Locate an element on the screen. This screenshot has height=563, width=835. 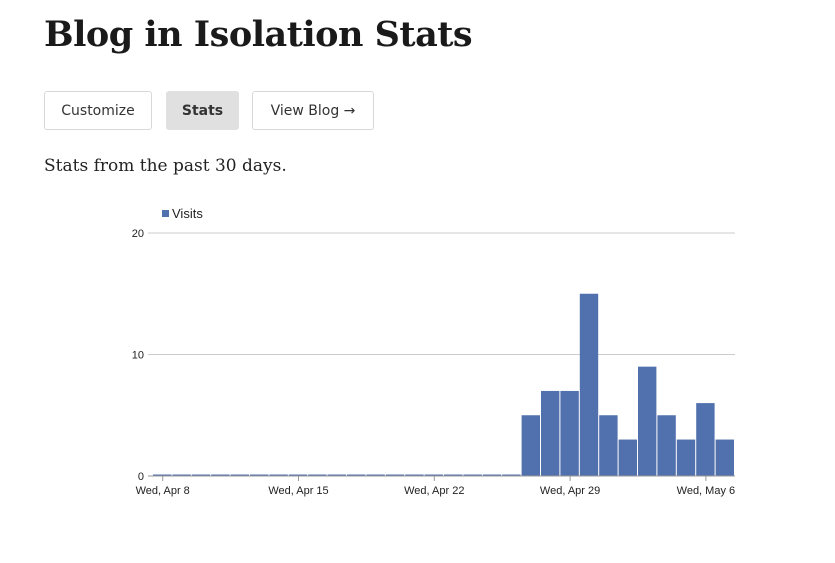
stats-button: Stats is located at coordinates (202, 110).